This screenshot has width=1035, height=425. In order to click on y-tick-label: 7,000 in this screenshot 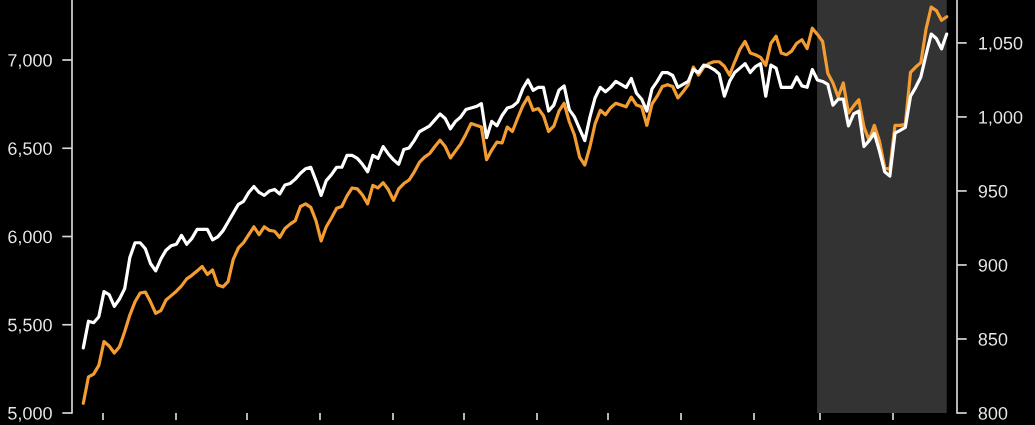, I will do `click(30, 61)`.